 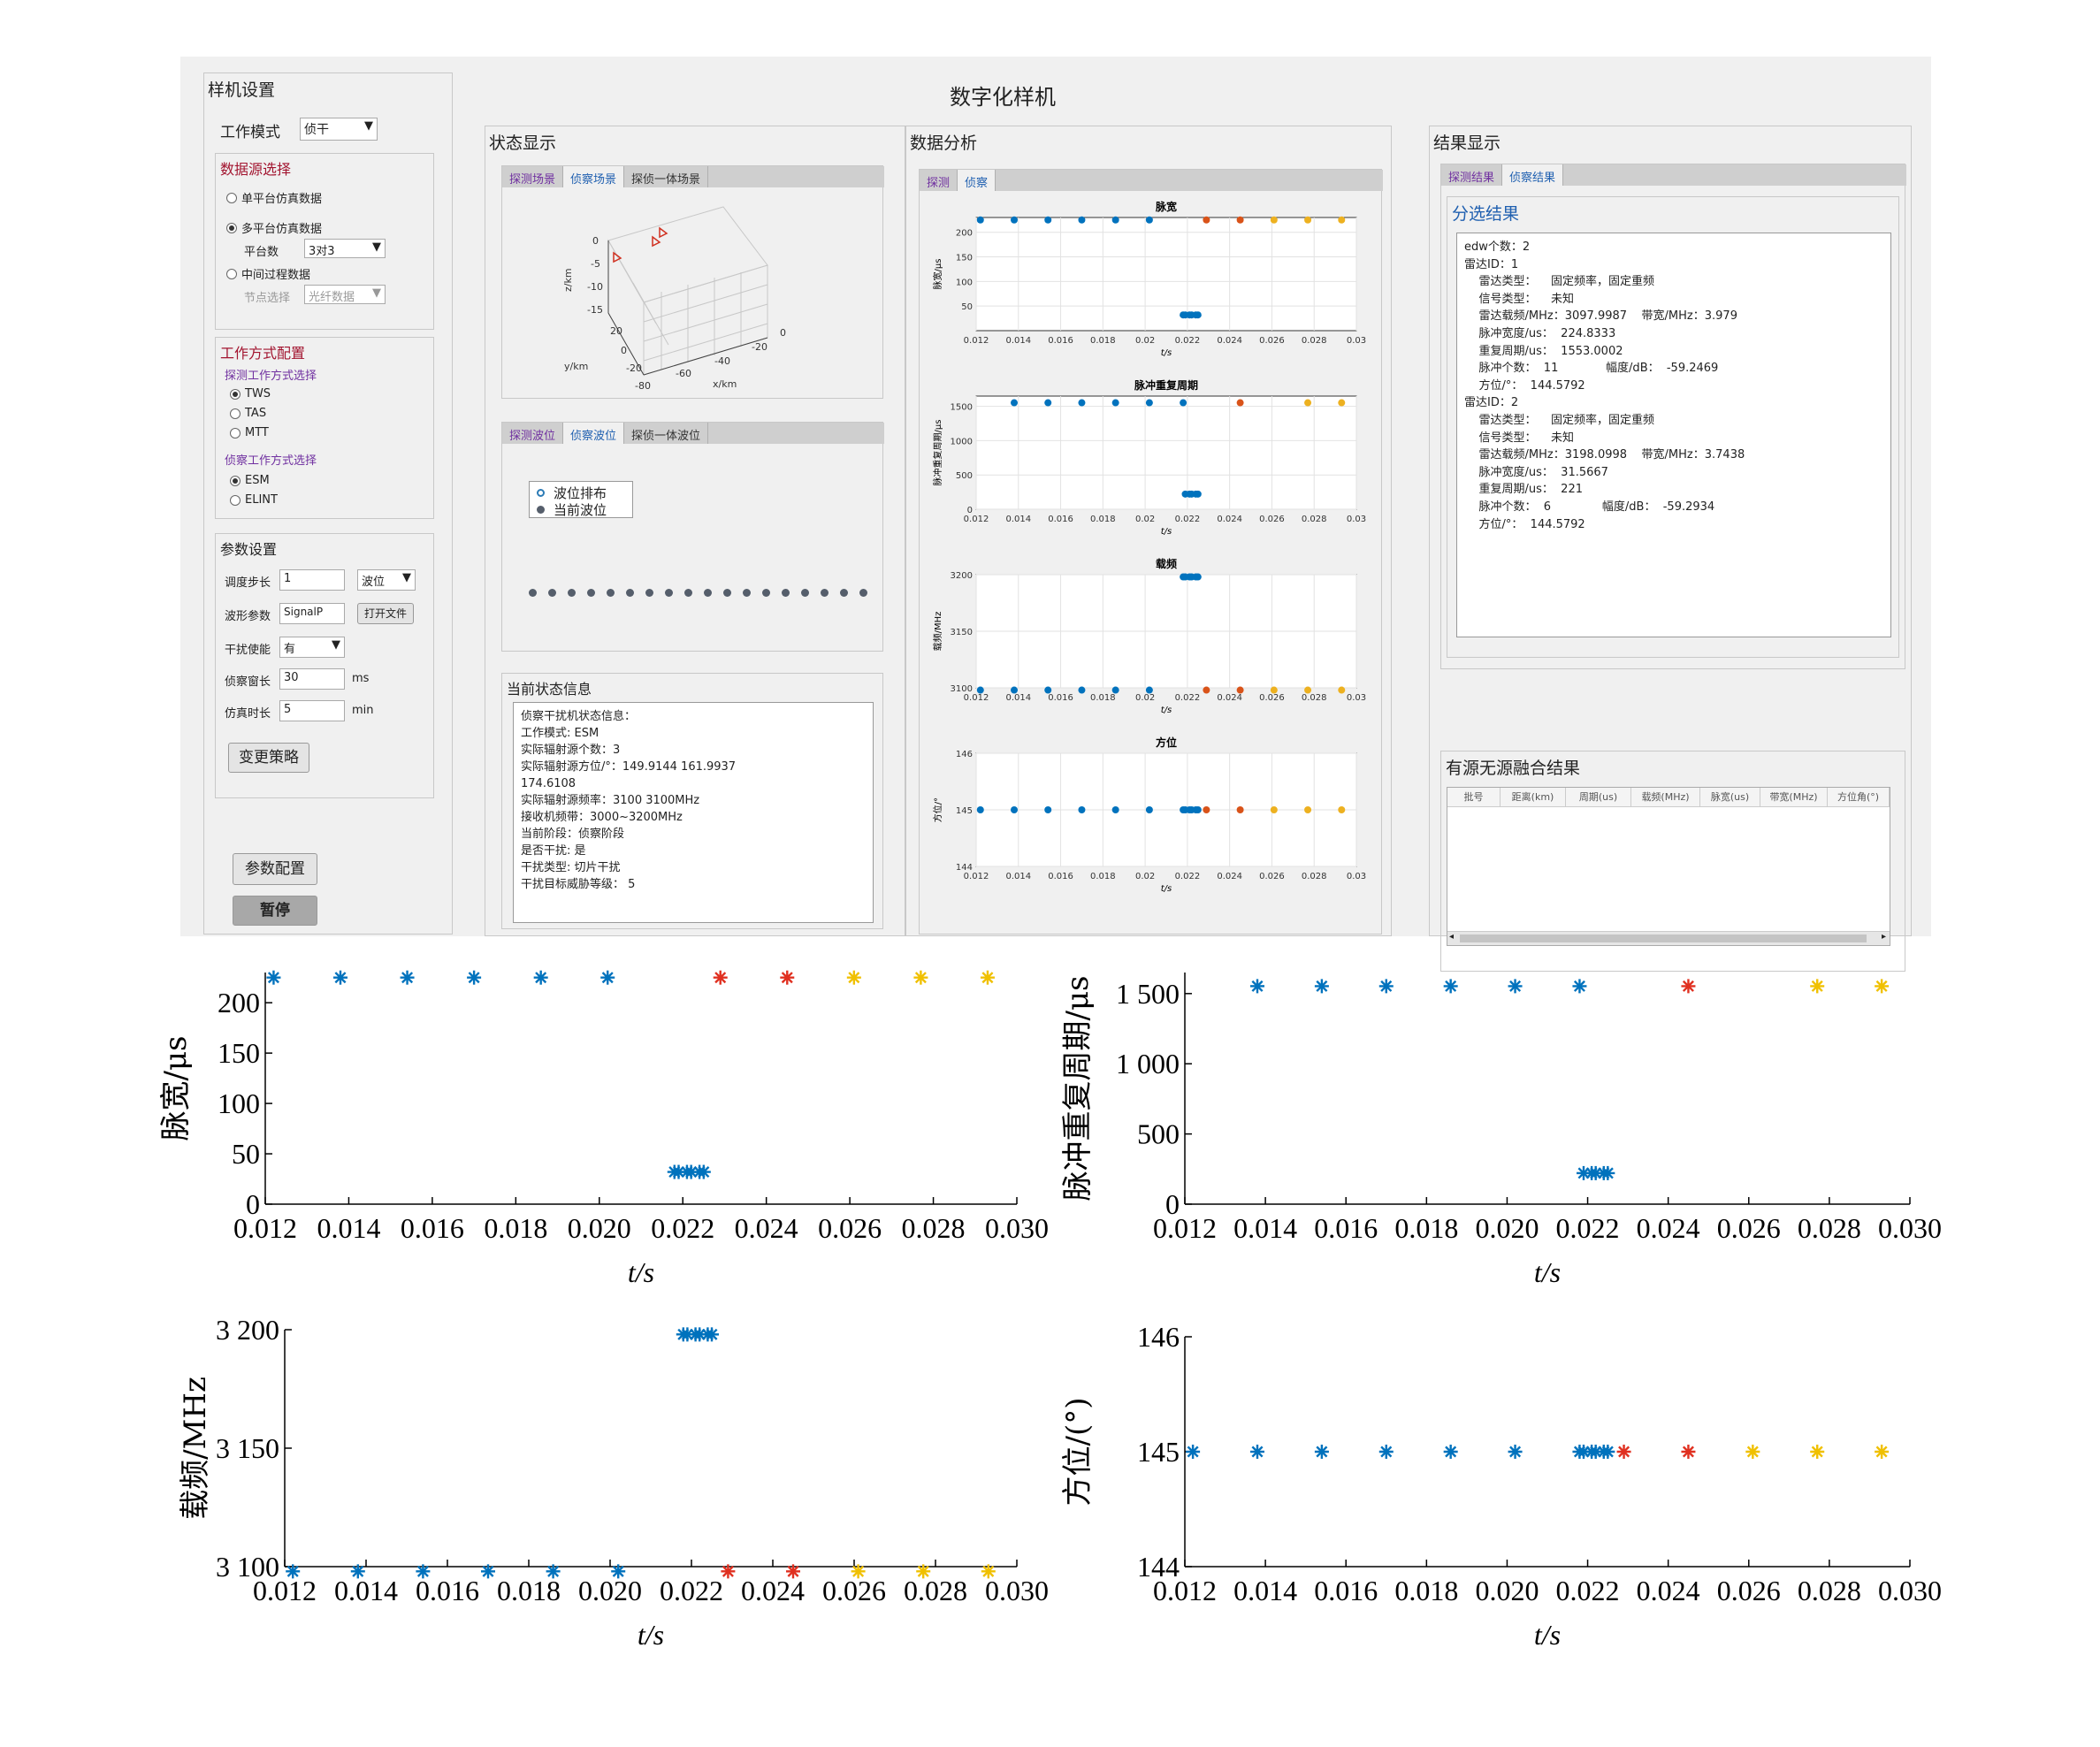 I want to click on radio-single: 单平台仿真数据, so click(x=274, y=197).